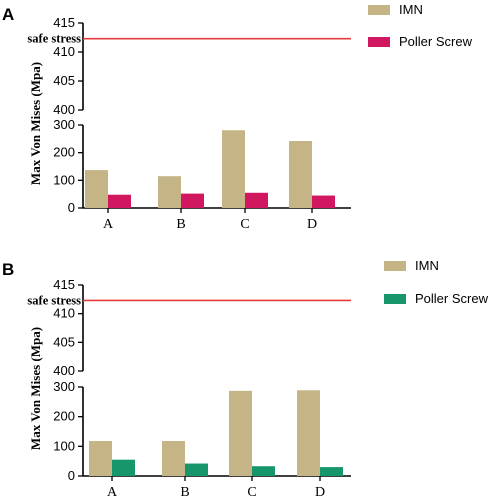 The image size is (498, 503). What do you see at coordinates (8, 14) in the screenshot?
I see `panel-label: A` at bounding box center [8, 14].